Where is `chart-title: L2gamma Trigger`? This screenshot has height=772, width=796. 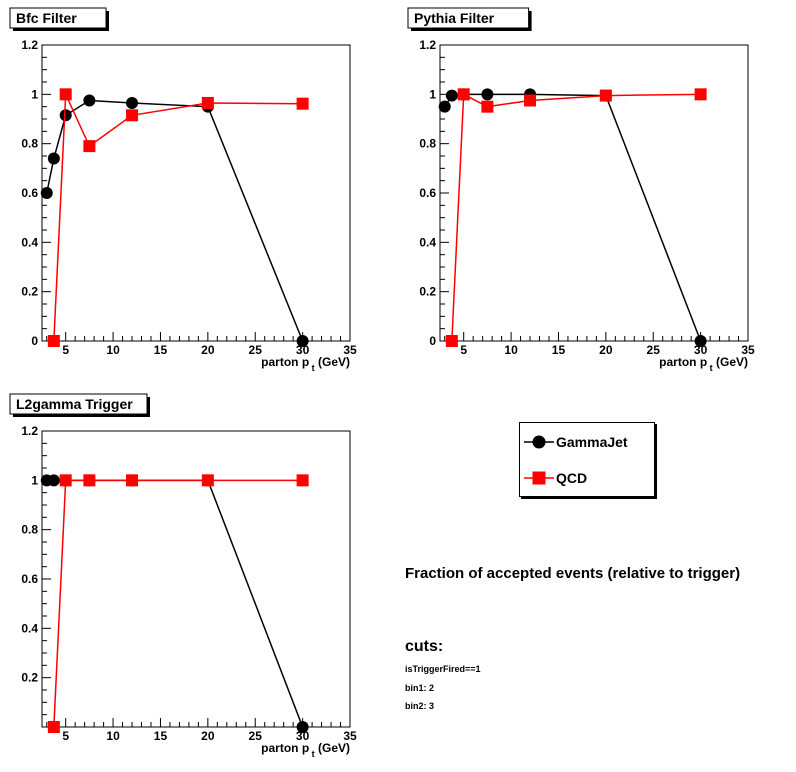 chart-title: L2gamma Trigger is located at coordinates (74, 404).